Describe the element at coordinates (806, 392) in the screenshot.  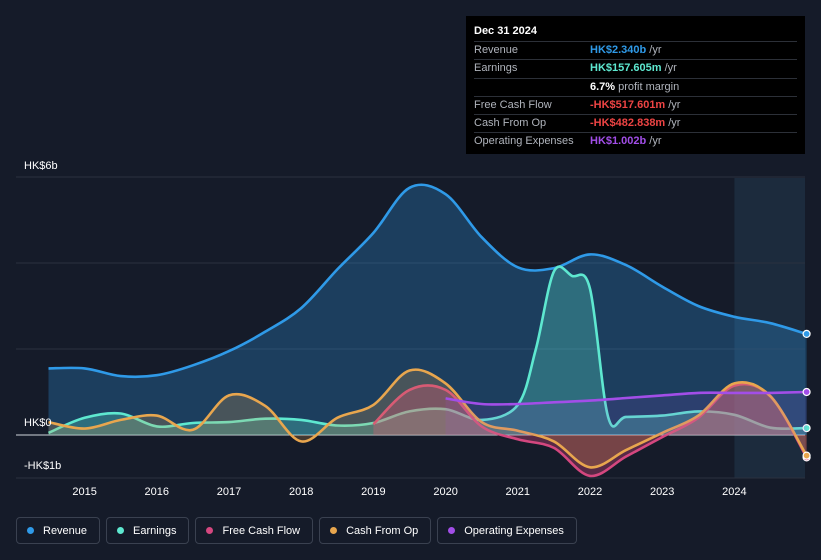
I see `operating-expenses-end-point` at that location.